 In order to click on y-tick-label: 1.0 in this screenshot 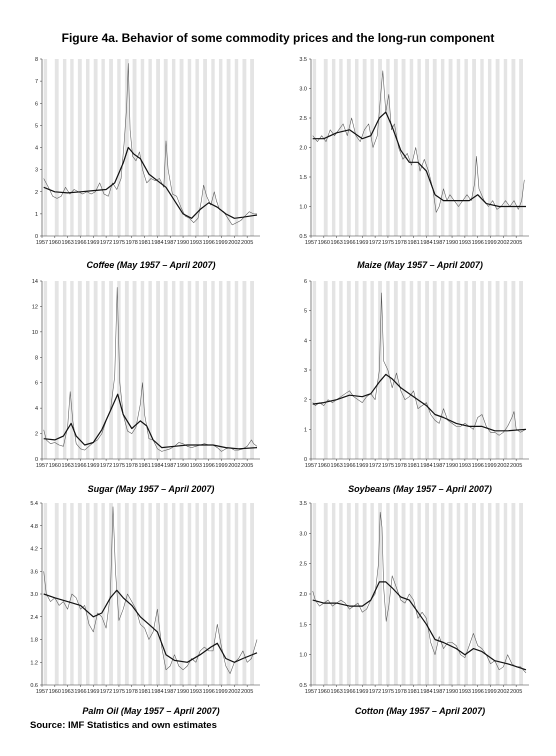, I will do `click(303, 208)`.